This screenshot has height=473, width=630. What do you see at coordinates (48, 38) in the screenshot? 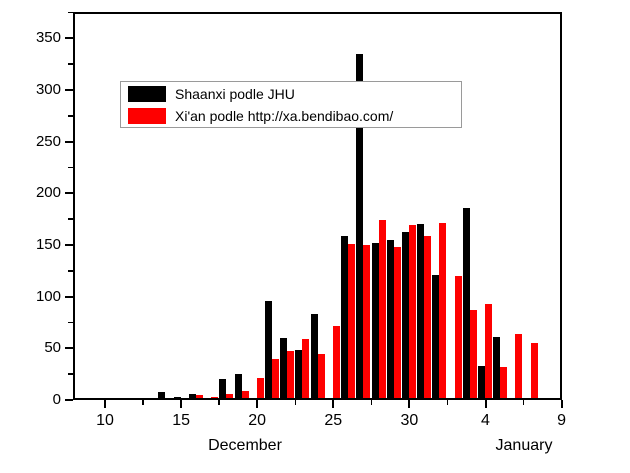
I see `y-tick-label: 350` at bounding box center [48, 38].